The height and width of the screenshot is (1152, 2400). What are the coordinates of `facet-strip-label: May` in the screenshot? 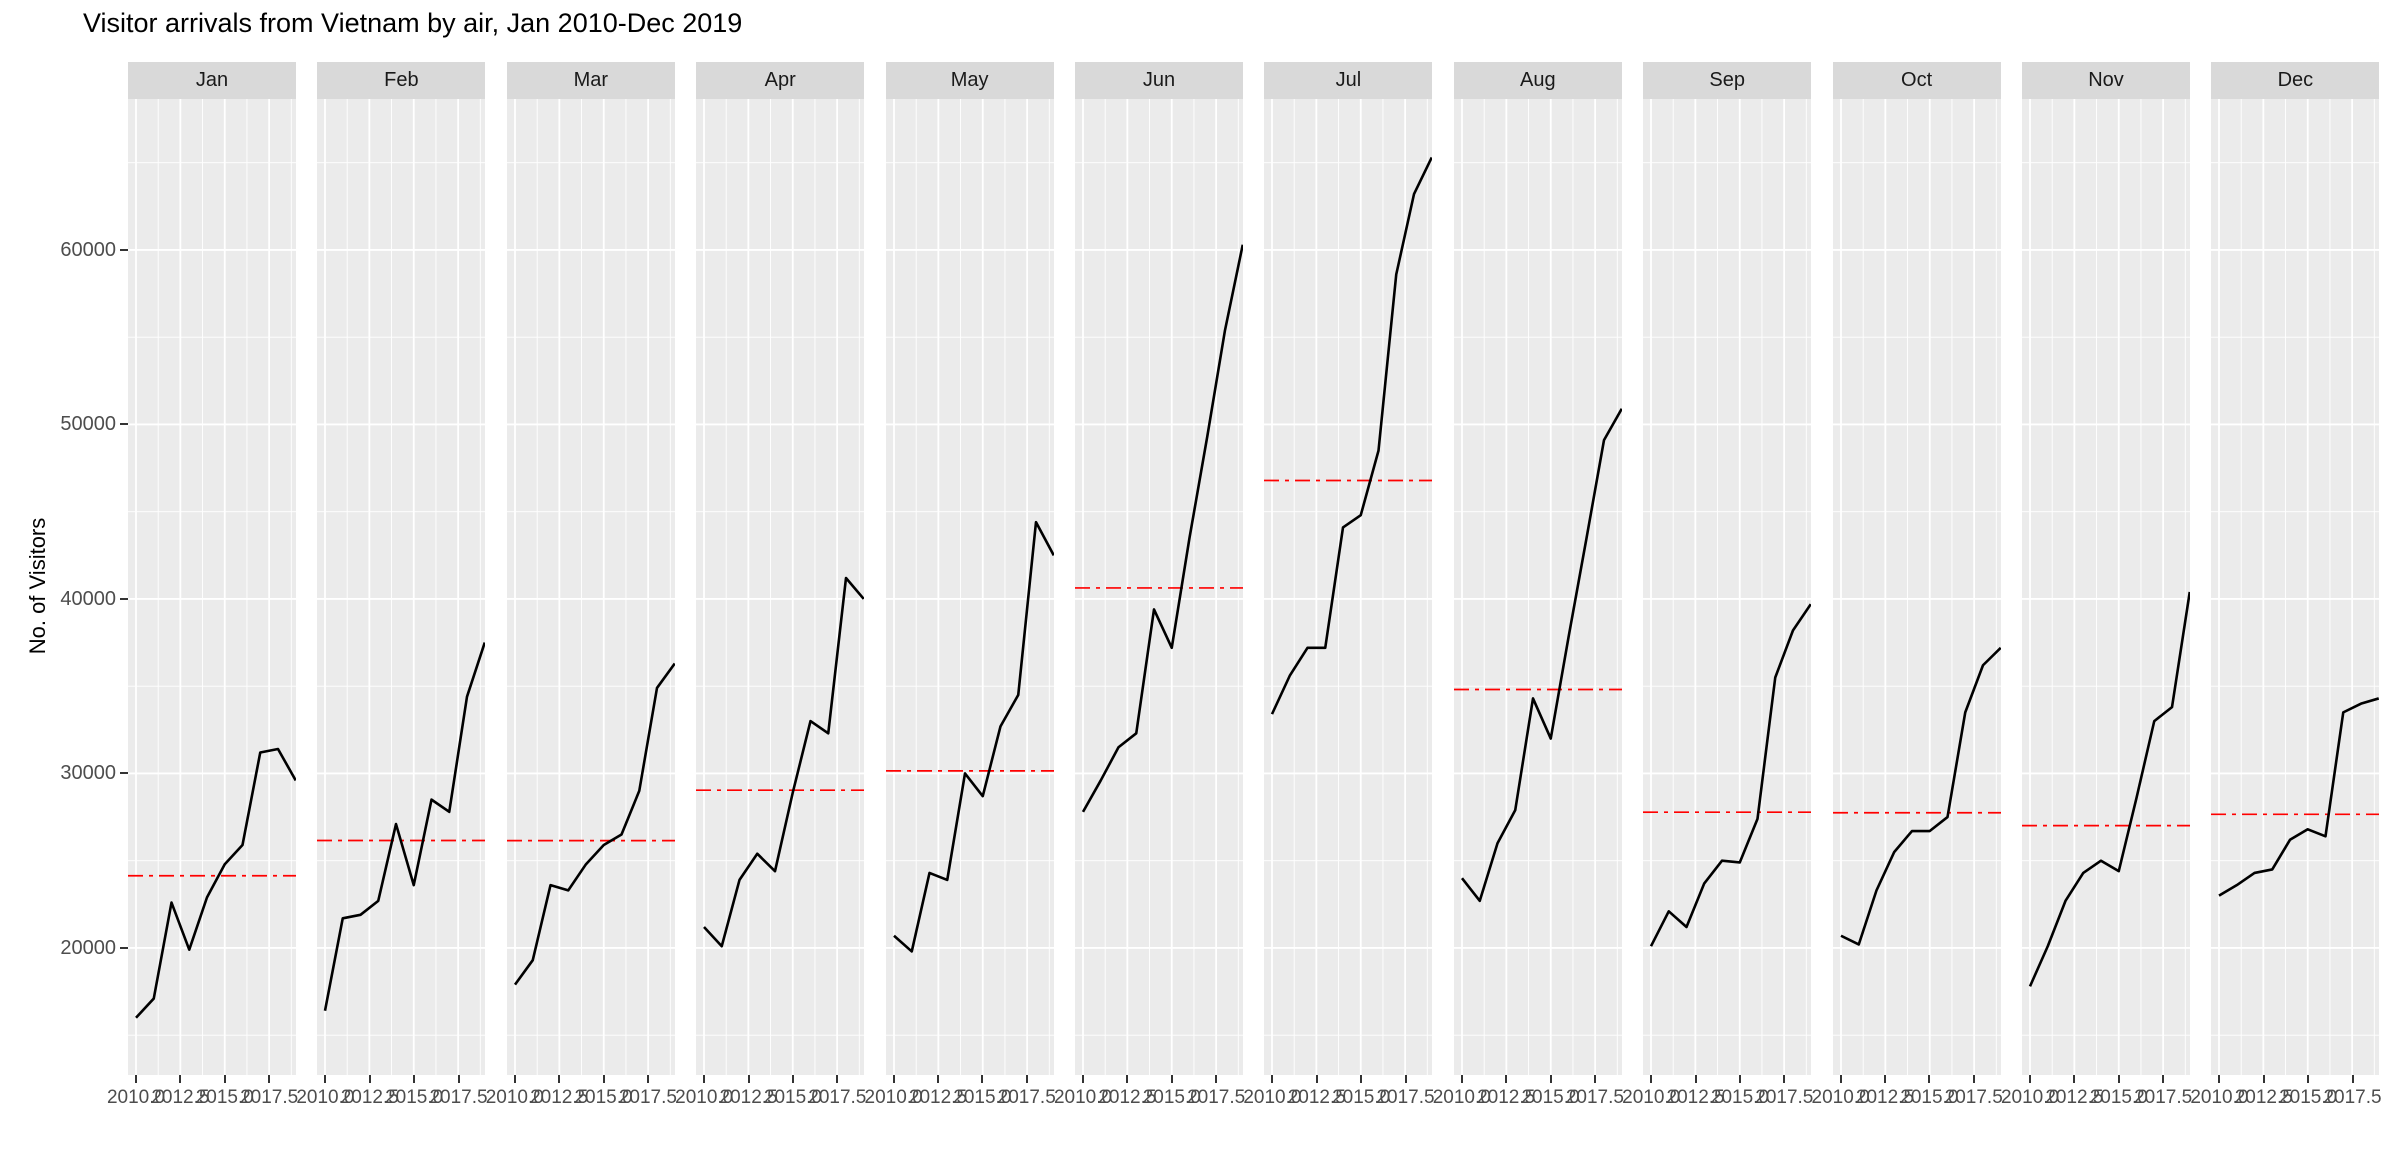 It's located at (969, 80).